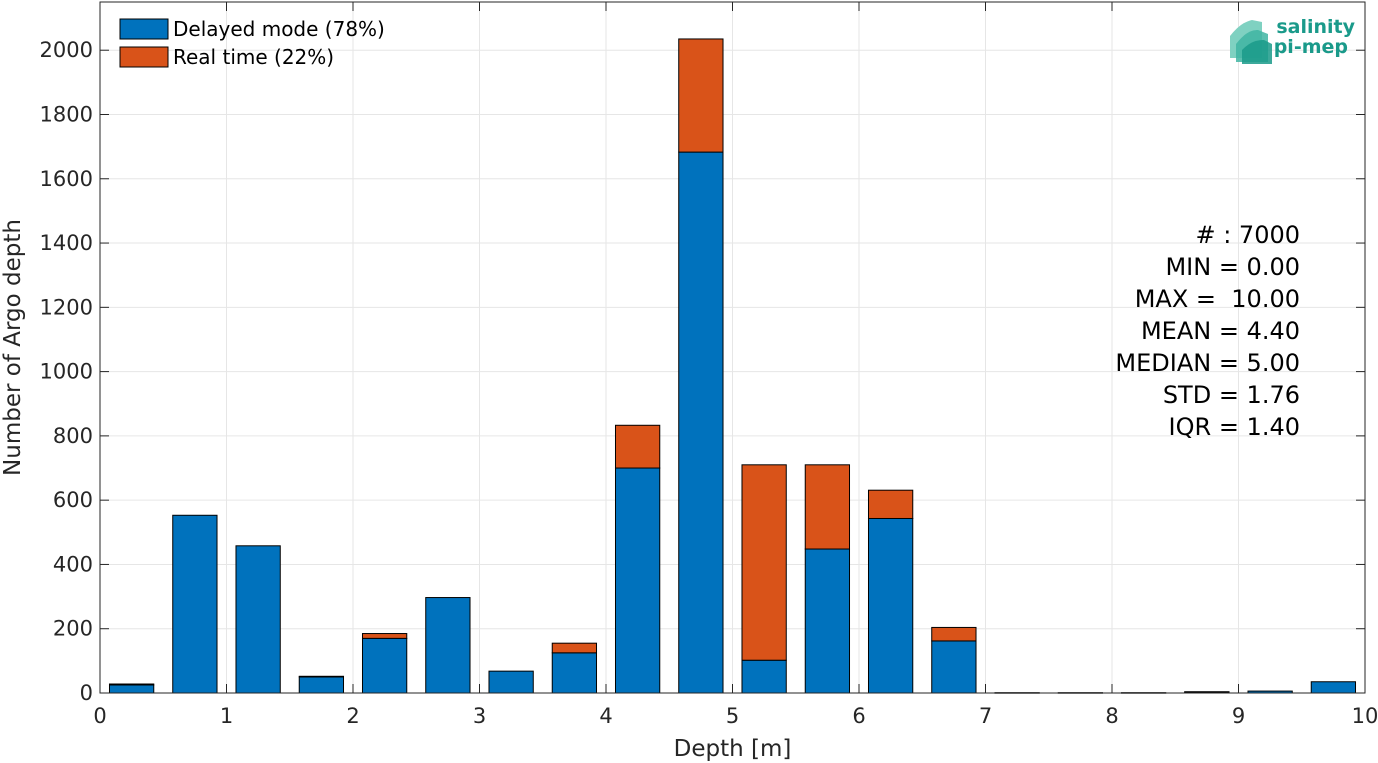 This screenshot has width=1378, height=763. Describe the element at coordinates (279, 29) in the screenshot. I see `legend-label-0: Delayed mode (78%)` at that location.